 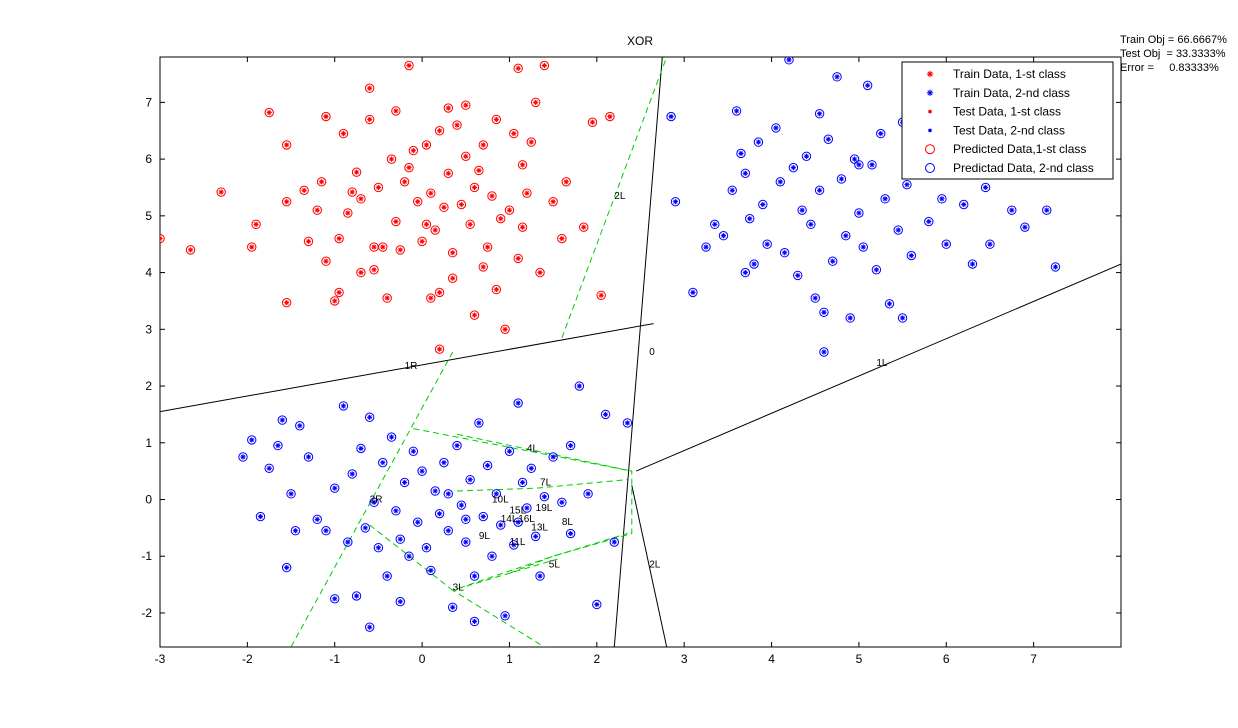 I want to click on legend-label-4: Predicted Data,1-st class, so click(x=1019, y=149).